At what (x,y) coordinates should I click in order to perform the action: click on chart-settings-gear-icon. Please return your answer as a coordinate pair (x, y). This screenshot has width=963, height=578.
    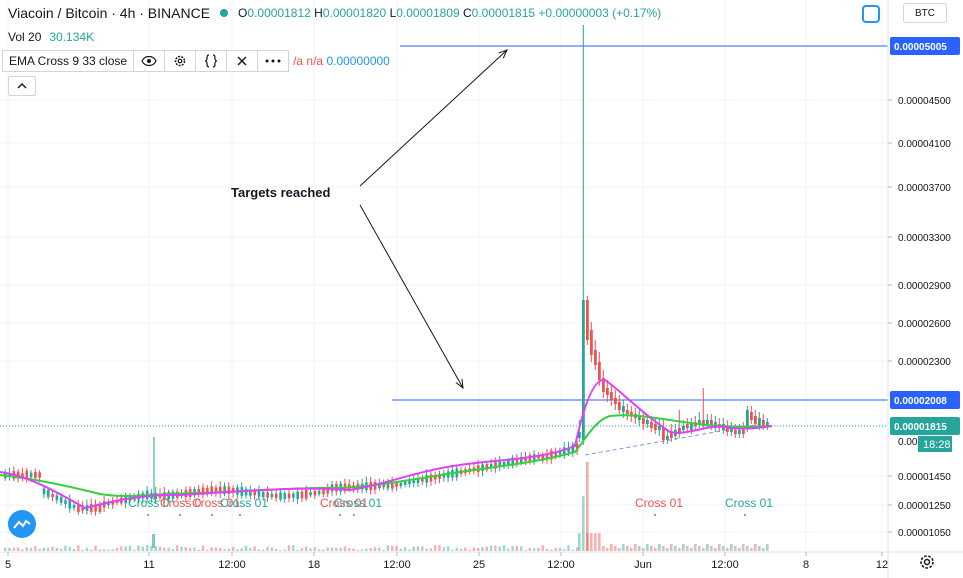
    Looking at the image, I should click on (927, 562).